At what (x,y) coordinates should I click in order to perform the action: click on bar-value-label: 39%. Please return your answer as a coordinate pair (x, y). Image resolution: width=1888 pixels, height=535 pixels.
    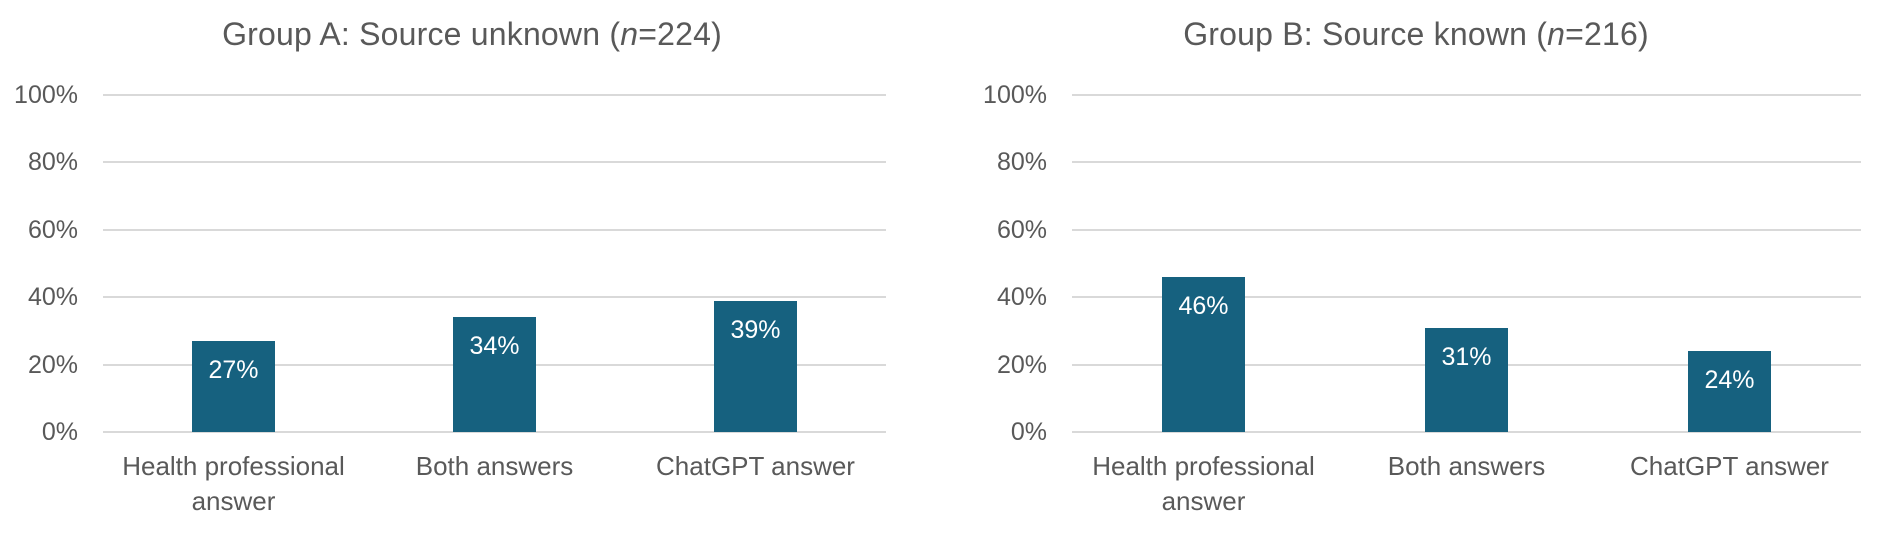
    Looking at the image, I should click on (755, 329).